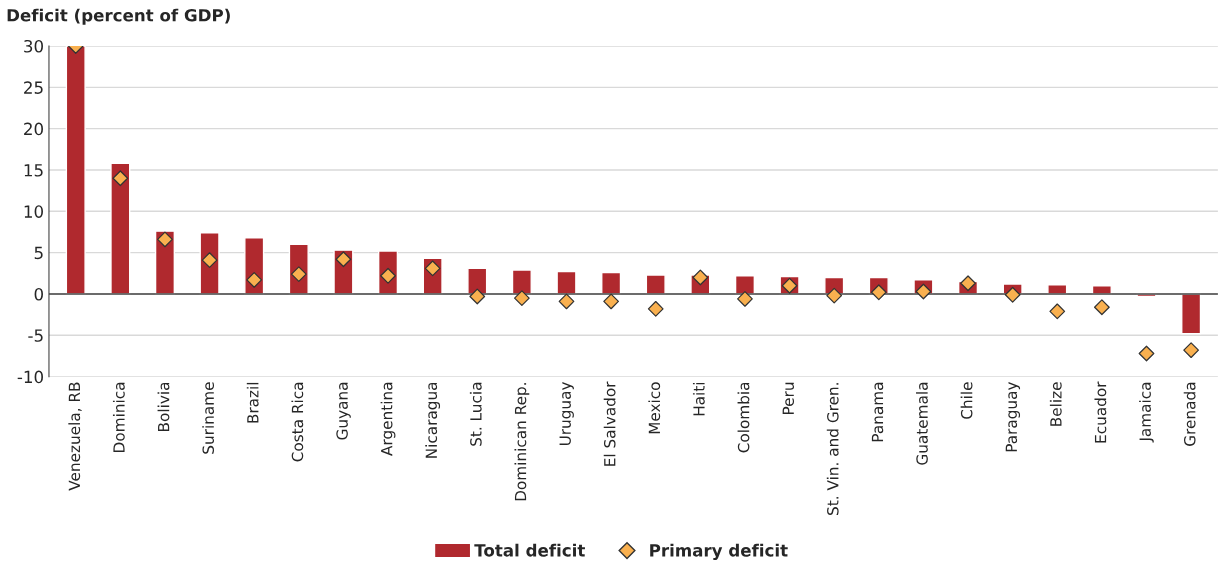  What do you see at coordinates (522, 442) in the screenshot?
I see `x-tick-label: Dominican Rep.` at bounding box center [522, 442].